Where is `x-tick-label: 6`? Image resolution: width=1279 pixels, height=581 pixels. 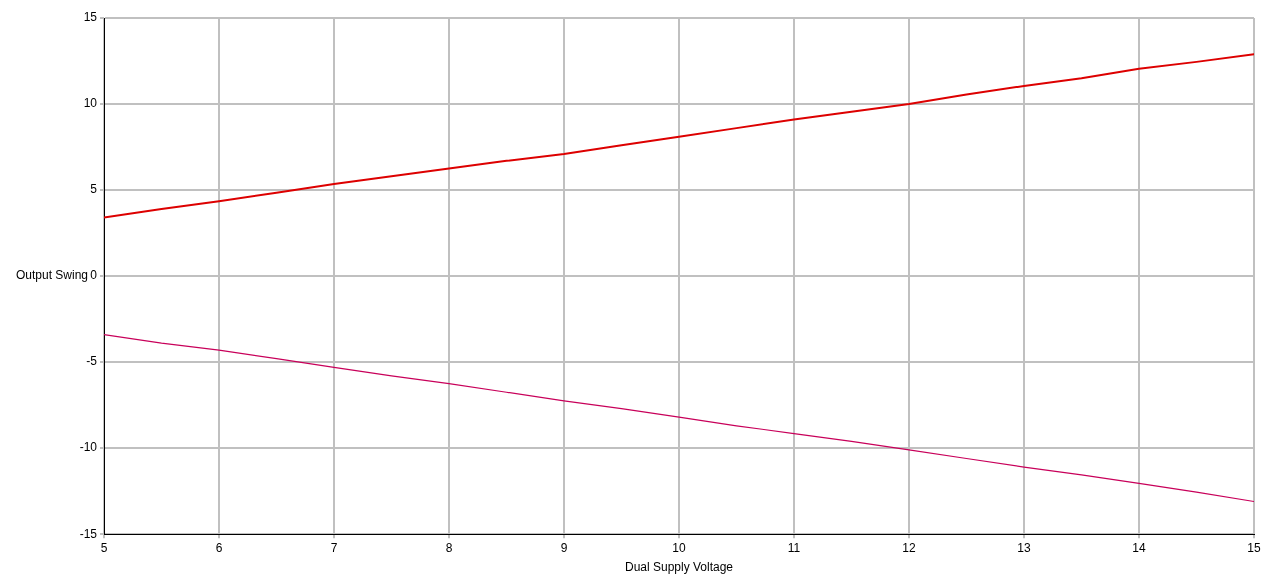 x-tick-label: 6 is located at coordinates (219, 547).